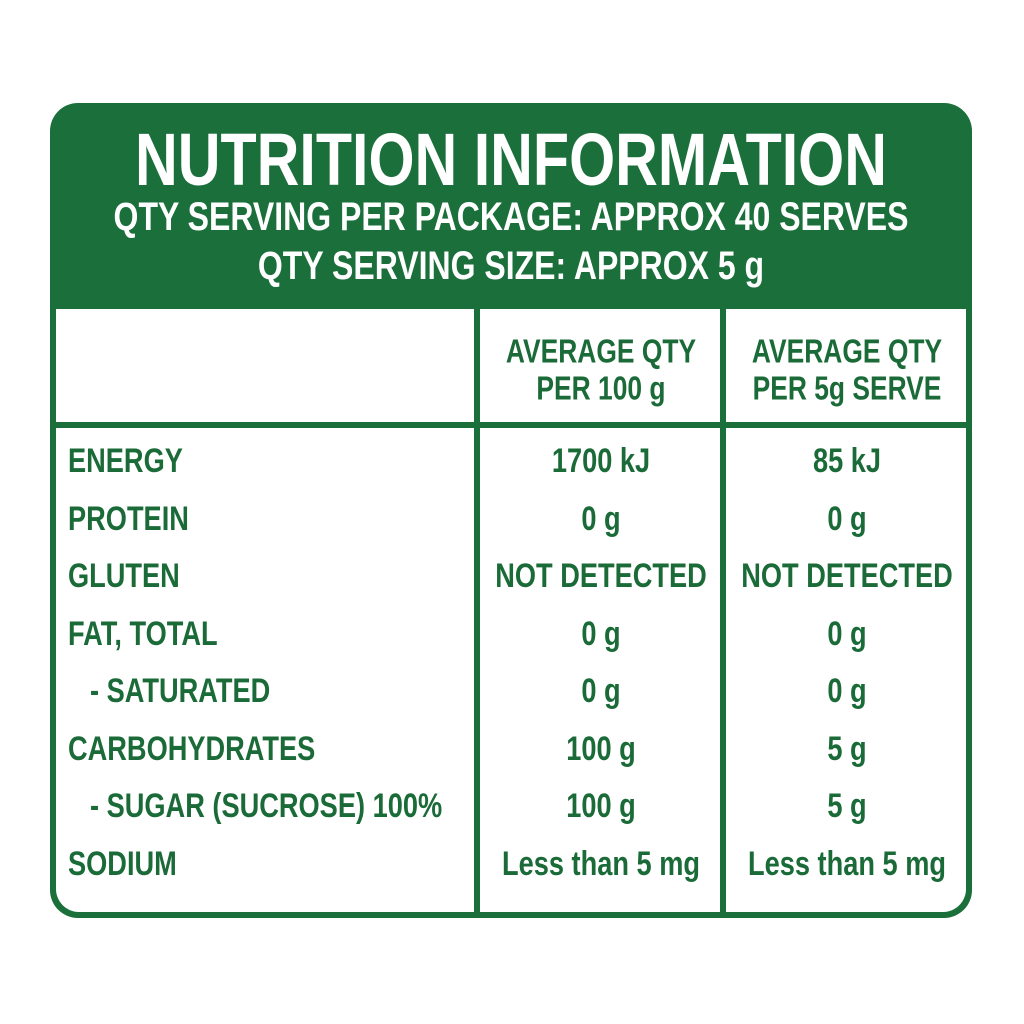  What do you see at coordinates (601, 576) in the screenshot?
I see `value-per-100g: NOT DETECTED` at bounding box center [601, 576].